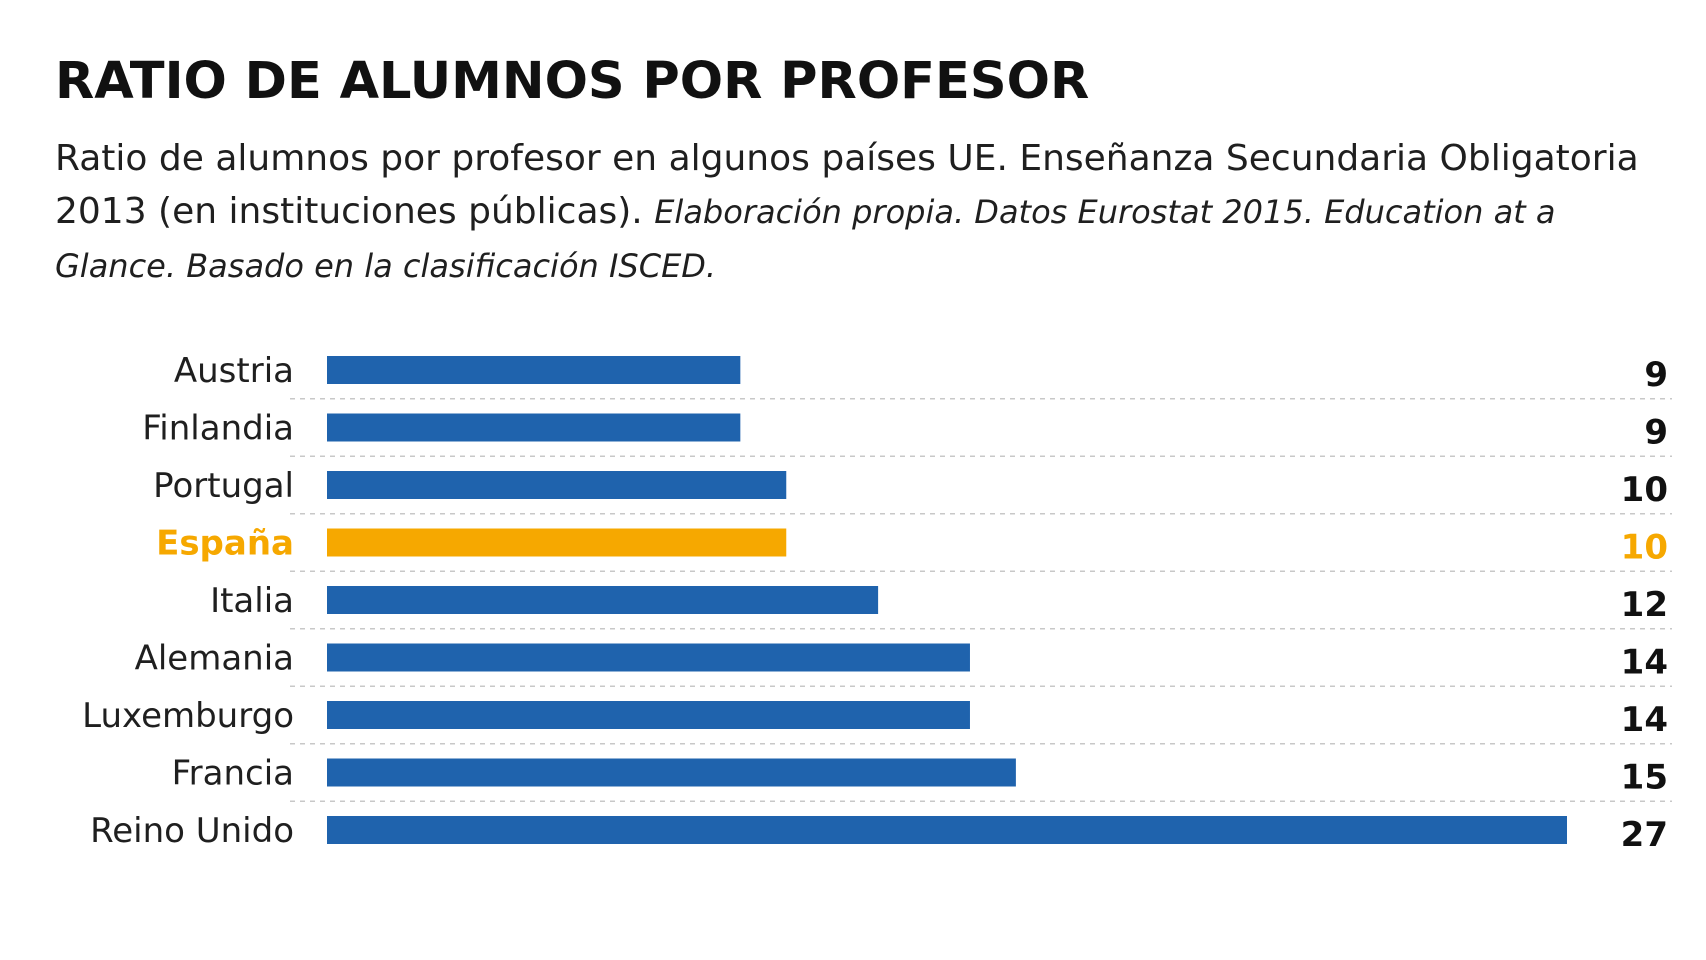  I want to click on value-label-francia: 15, so click(1644, 778).